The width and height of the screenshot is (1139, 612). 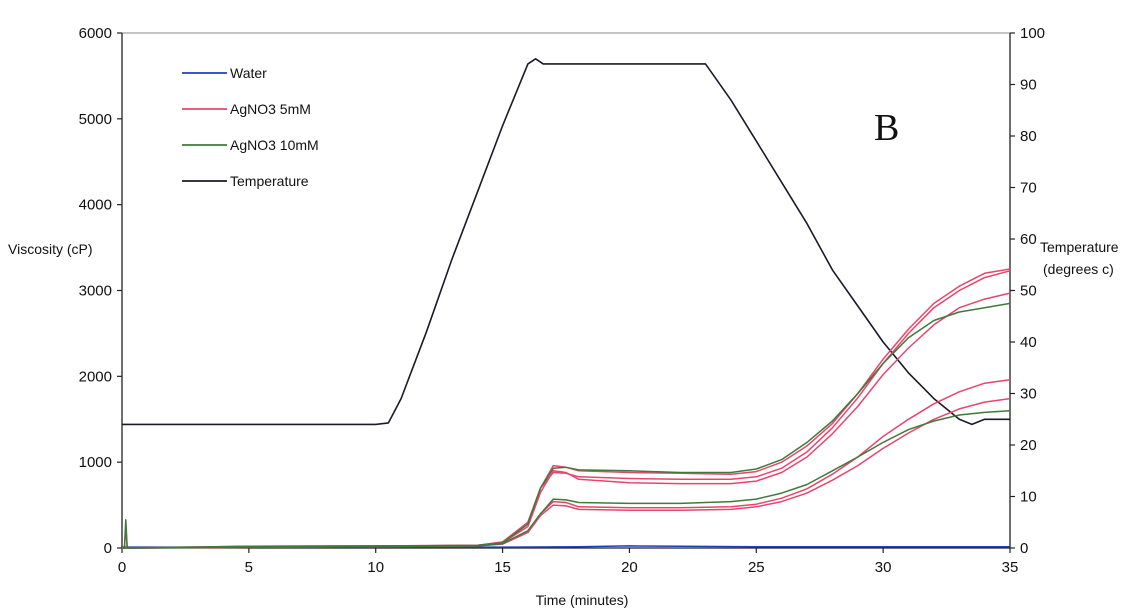 I want to click on y-axis-ticks: 0 1000 2000 3000 4000 5000 6000, so click(x=100, y=291).